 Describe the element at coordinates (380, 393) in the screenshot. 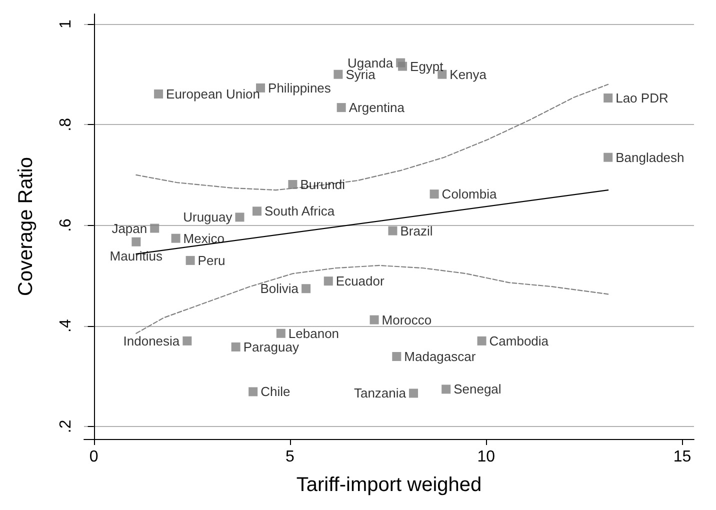

I see `data-label: Tanzania` at that location.